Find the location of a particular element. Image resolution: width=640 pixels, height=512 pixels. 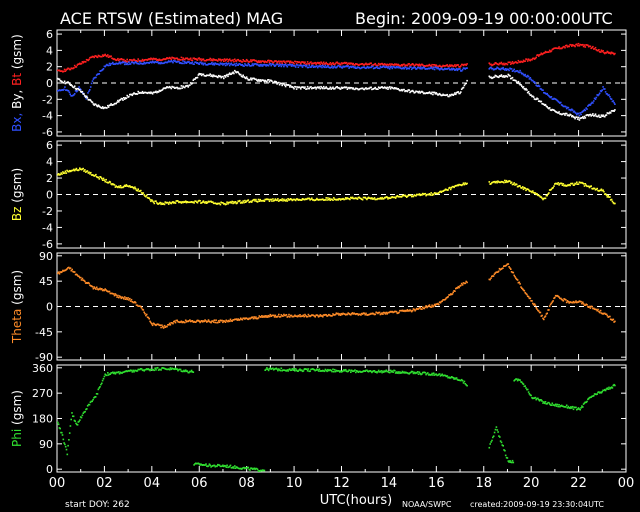

y-axis-label-part: By, is located at coordinates (17, 101).